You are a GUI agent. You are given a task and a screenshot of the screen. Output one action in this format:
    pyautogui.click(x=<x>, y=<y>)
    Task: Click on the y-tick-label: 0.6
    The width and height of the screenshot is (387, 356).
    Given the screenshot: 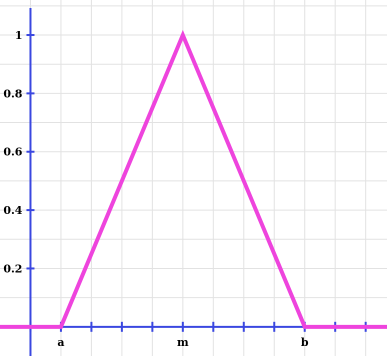 What is the action you would take?
    pyautogui.click(x=12, y=152)
    